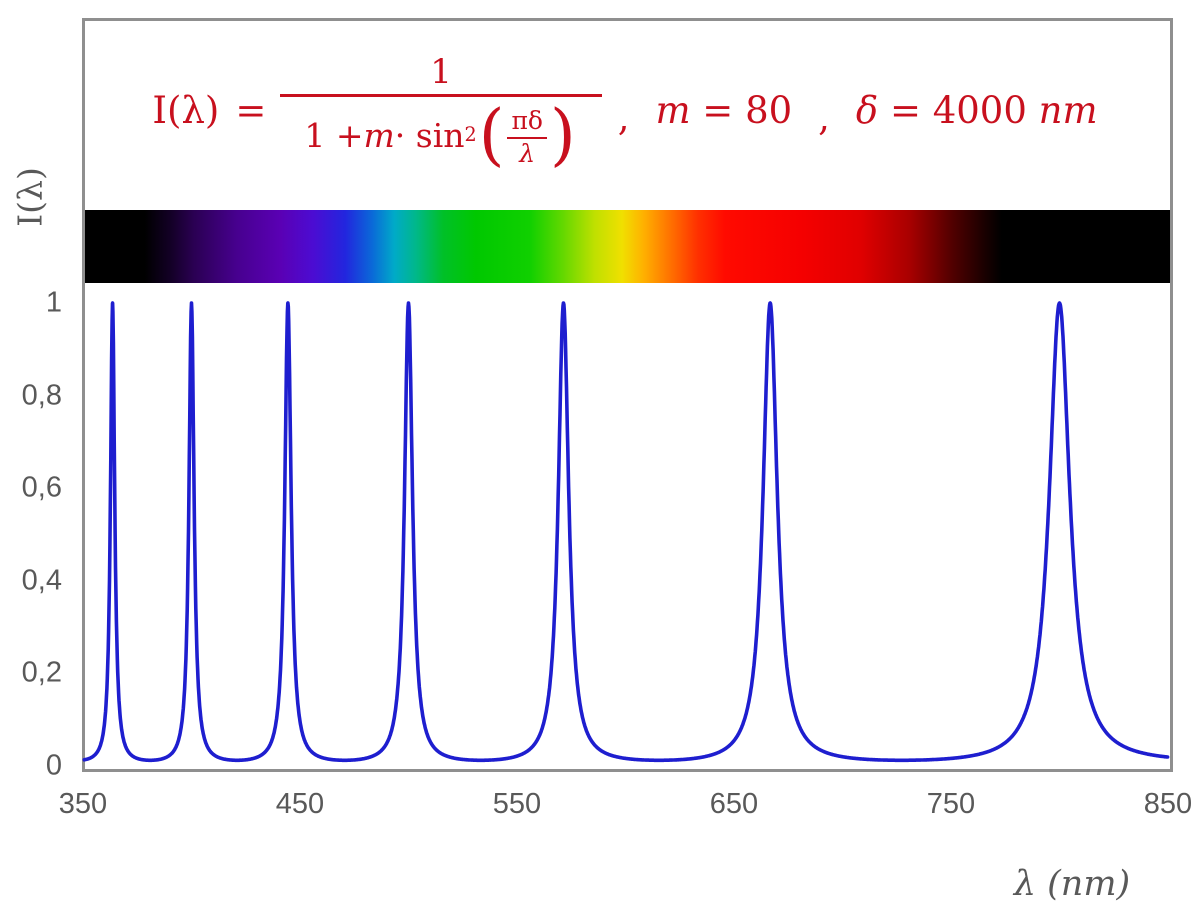 This screenshot has height=924, width=1200. What do you see at coordinates (951, 804) in the screenshot?
I see `x-tick-label: 750` at bounding box center [951, 804].